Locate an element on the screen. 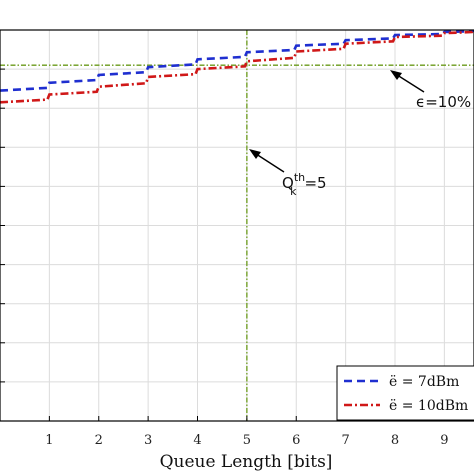  x-tick-label: 9 is located at coordinates (444, 440).